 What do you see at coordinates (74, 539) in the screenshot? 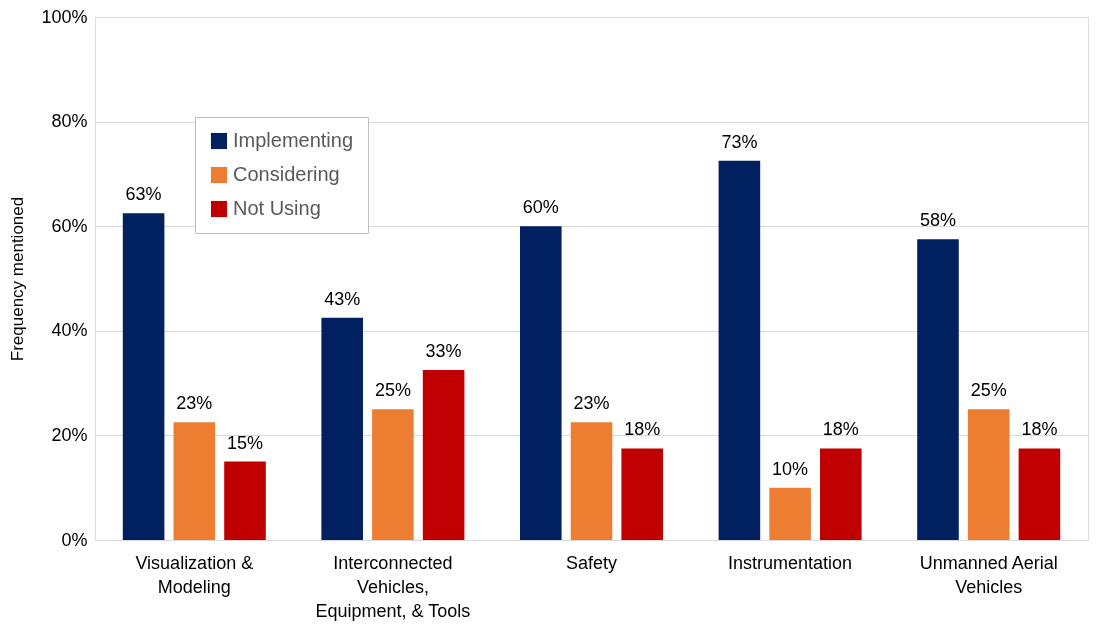
I see `y-tick-label: 0%` at bounding box center [74, 539].